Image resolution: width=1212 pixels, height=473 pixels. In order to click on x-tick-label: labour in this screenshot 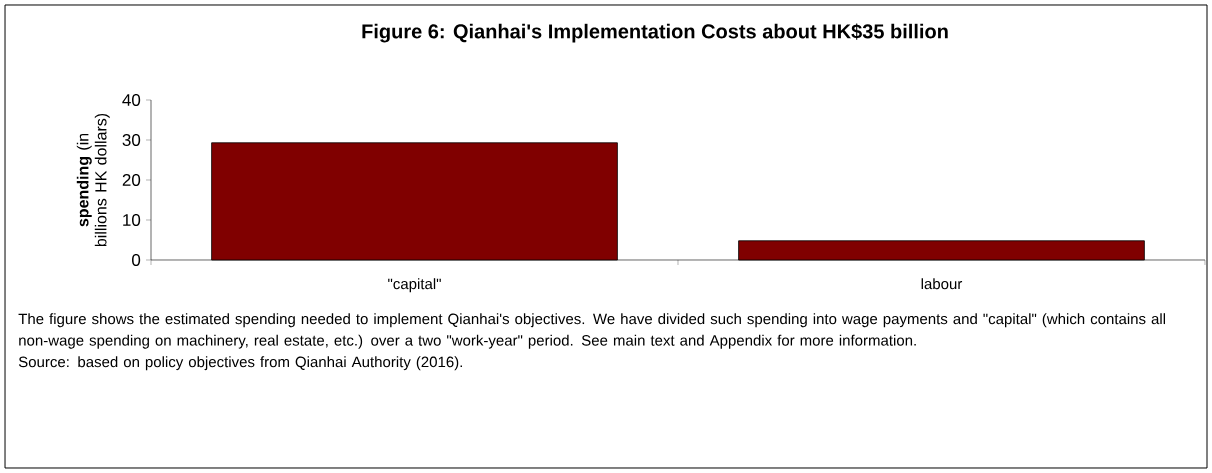, I will do `click(942, 284)`.